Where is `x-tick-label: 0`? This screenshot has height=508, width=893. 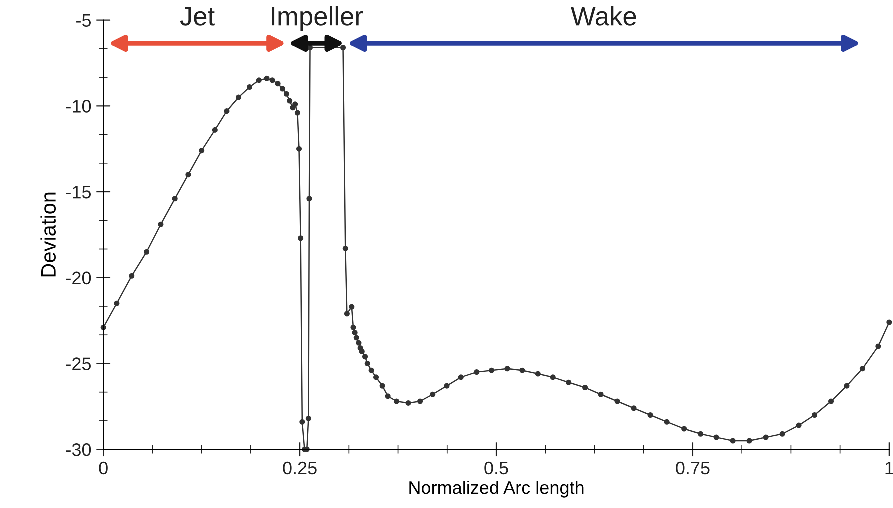 x-tick-label: 0 is located at coordinates (103, 468).